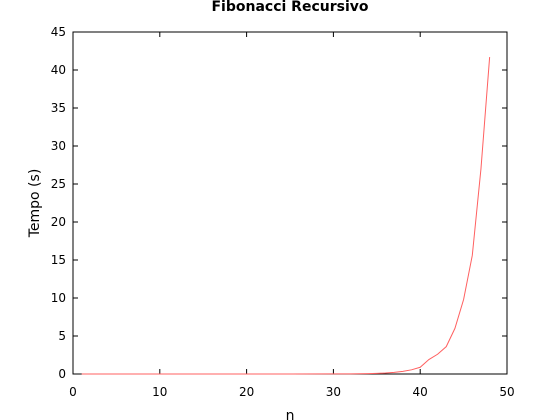  I want to click on y-tick-label: 45, so click(58, 32).